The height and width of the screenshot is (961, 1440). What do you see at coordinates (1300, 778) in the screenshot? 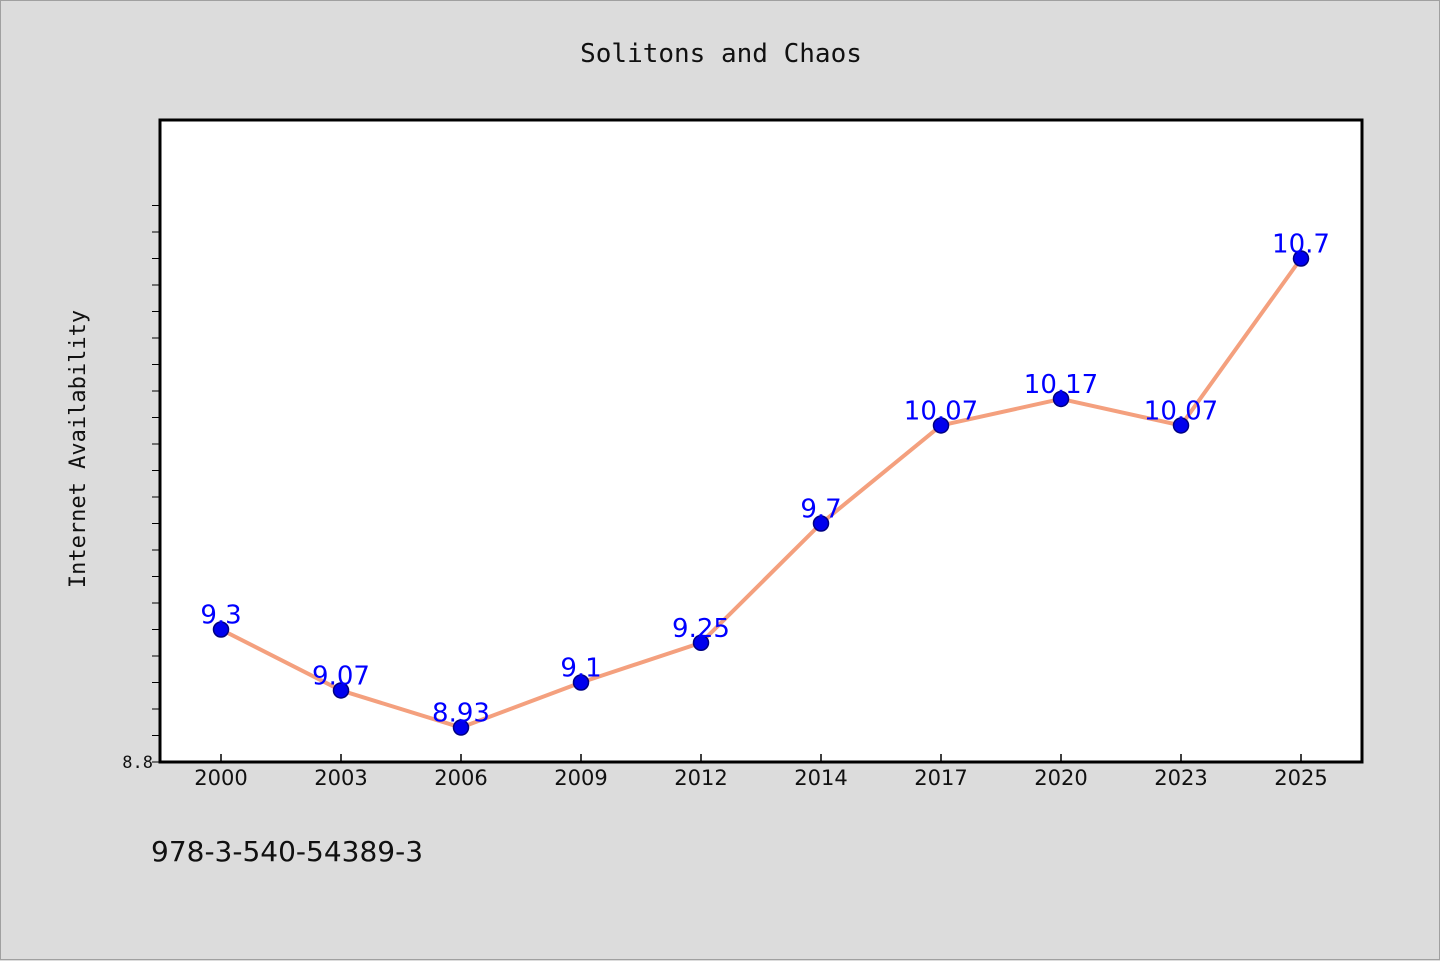
I see `x-tick-label: 2025` at bounding box center [1300, 778].